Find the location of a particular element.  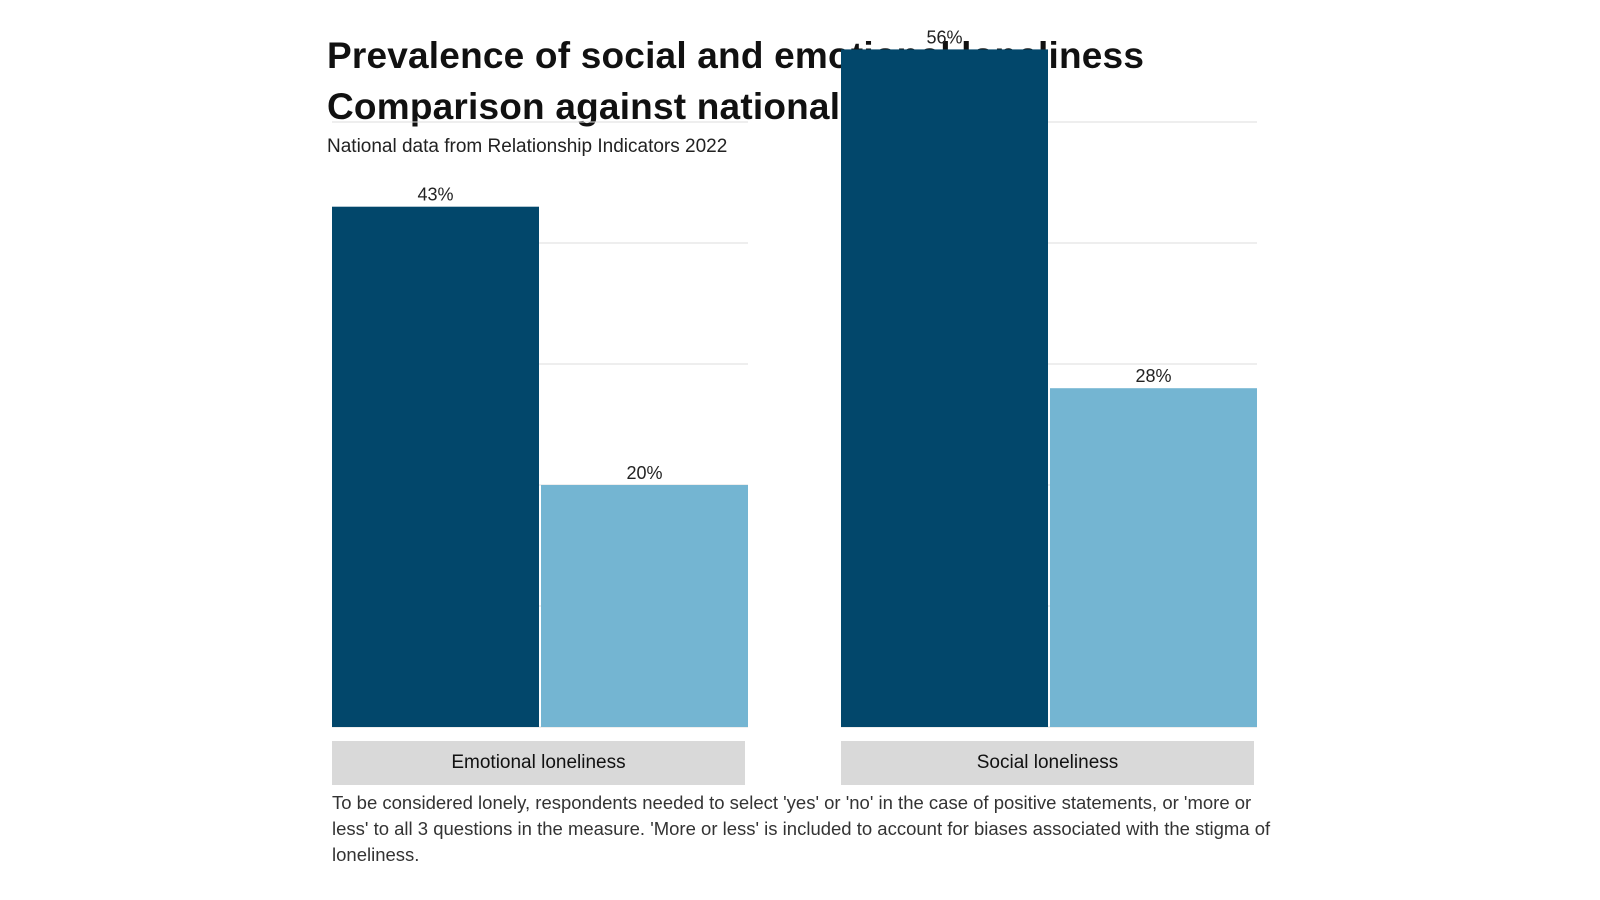

facet-label-social-loneliness: Social loneliness is located at coordinates (1047, 763).